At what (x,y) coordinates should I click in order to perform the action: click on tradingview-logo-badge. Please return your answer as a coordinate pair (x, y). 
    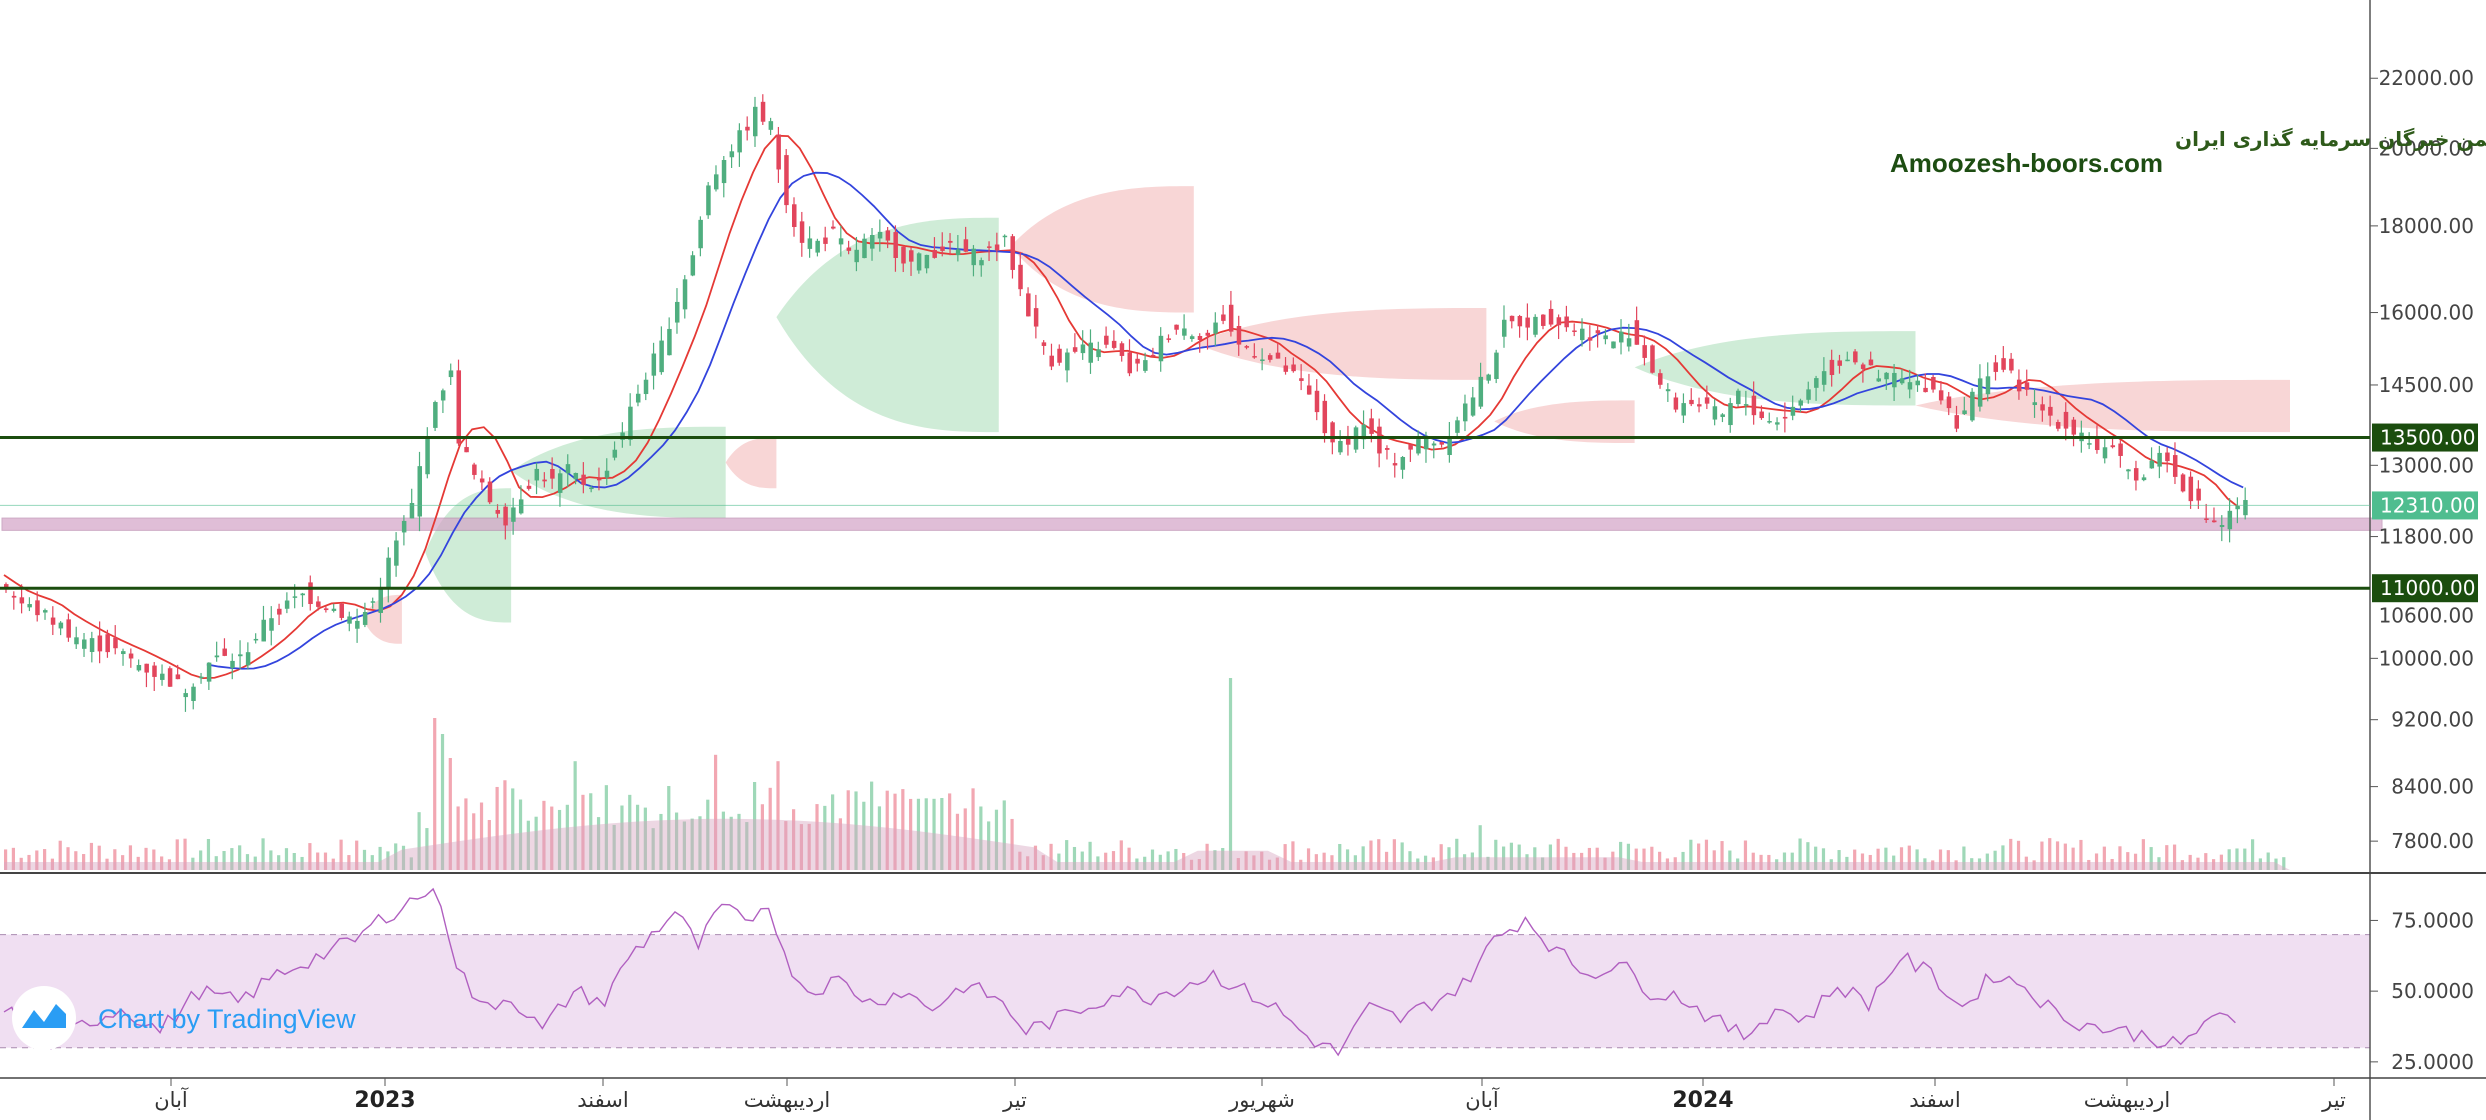
    Looking at the image, I should click on (44, 1018).